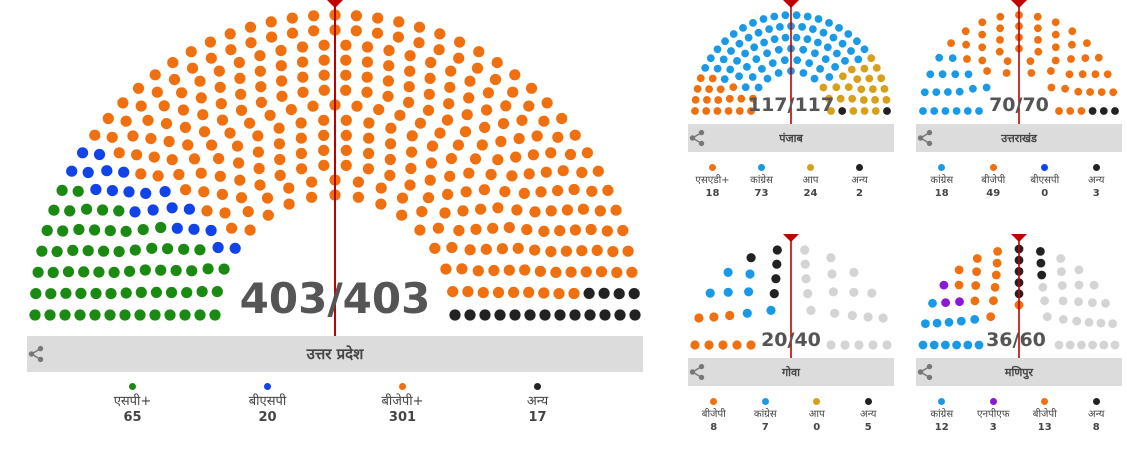 This screenshot has height=460, width=1127. What do you see at coordinates (267, 404) in the screenshot?
I see `legend-item: बीएसपी 20` at bounding box center [267, 404].